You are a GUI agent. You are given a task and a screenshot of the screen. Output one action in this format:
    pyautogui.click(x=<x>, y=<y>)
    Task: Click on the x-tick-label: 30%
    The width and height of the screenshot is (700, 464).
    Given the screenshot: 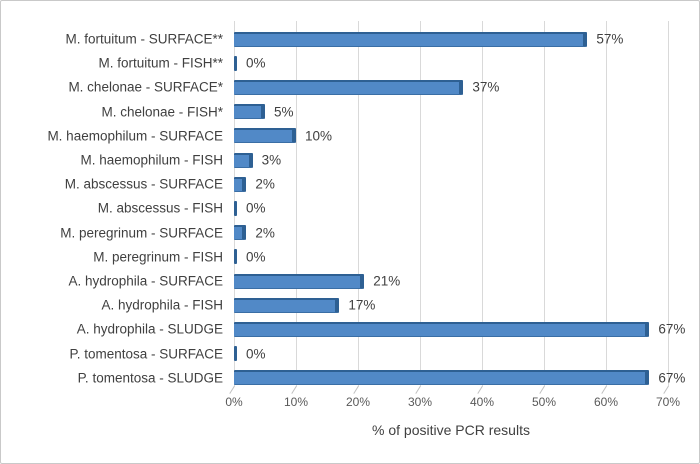 What is the action you would take?
    pyautogui.click(x=420, y=402)
    